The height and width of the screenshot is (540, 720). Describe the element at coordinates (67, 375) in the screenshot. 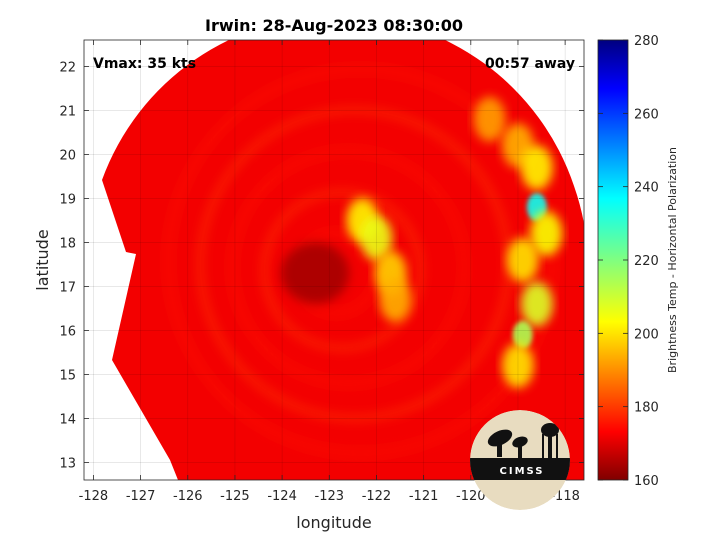

I see `y-tick-label: 15` at that location.